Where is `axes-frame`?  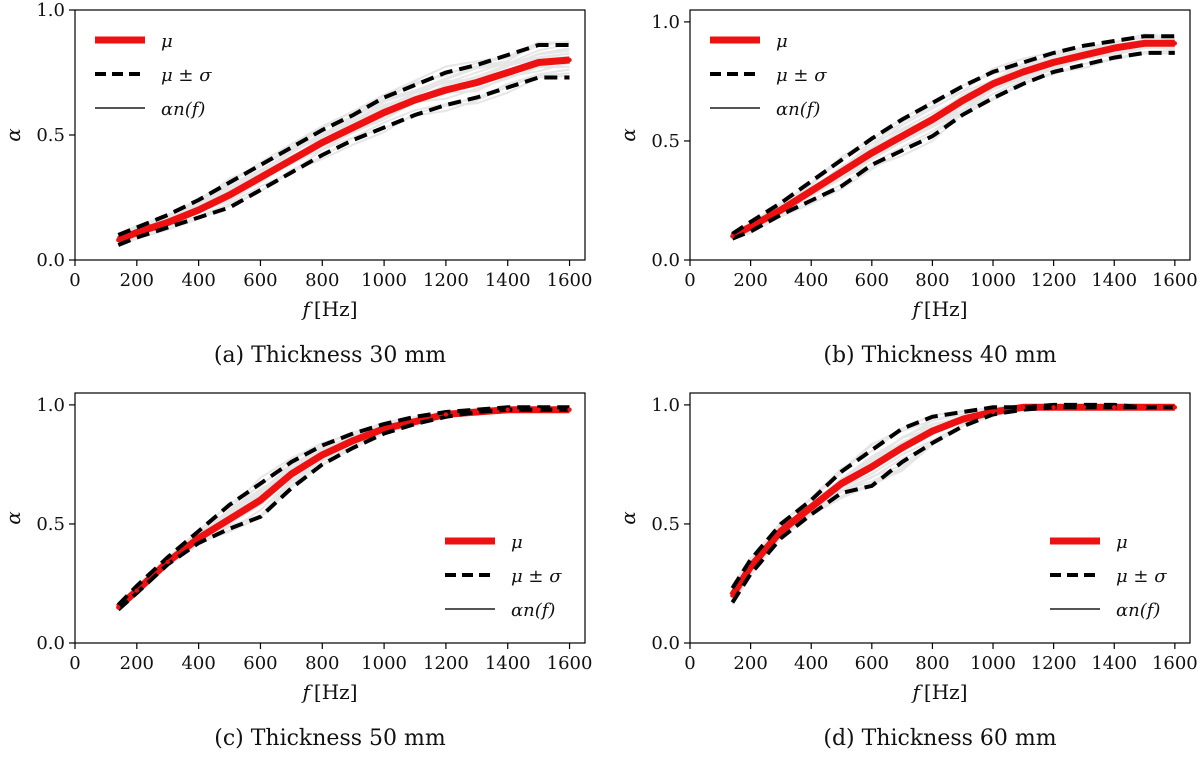 axes-frame is located at coordinates (940, 135).